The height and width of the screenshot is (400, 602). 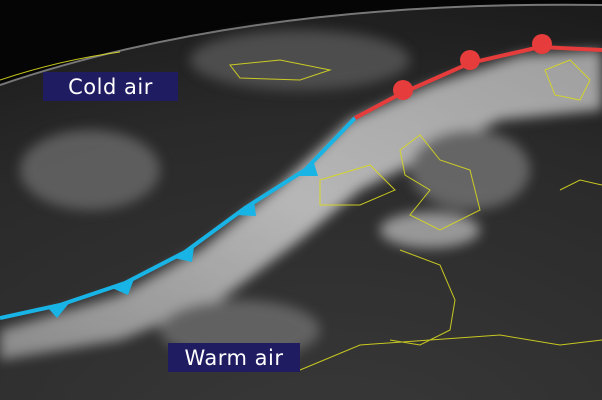 I want to click on warm-front, so click(x=478, y=77).